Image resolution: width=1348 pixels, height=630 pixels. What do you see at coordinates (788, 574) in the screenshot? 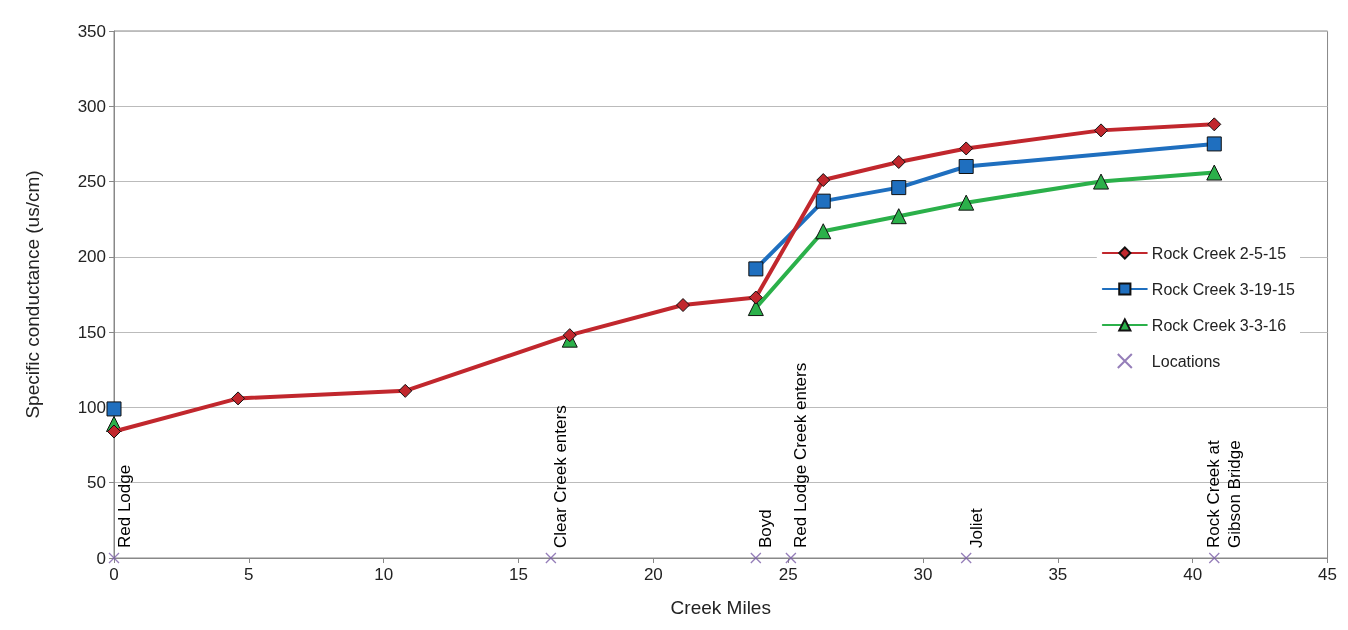
I see `x-tick-label: 25` at bounding box center [788, 574].